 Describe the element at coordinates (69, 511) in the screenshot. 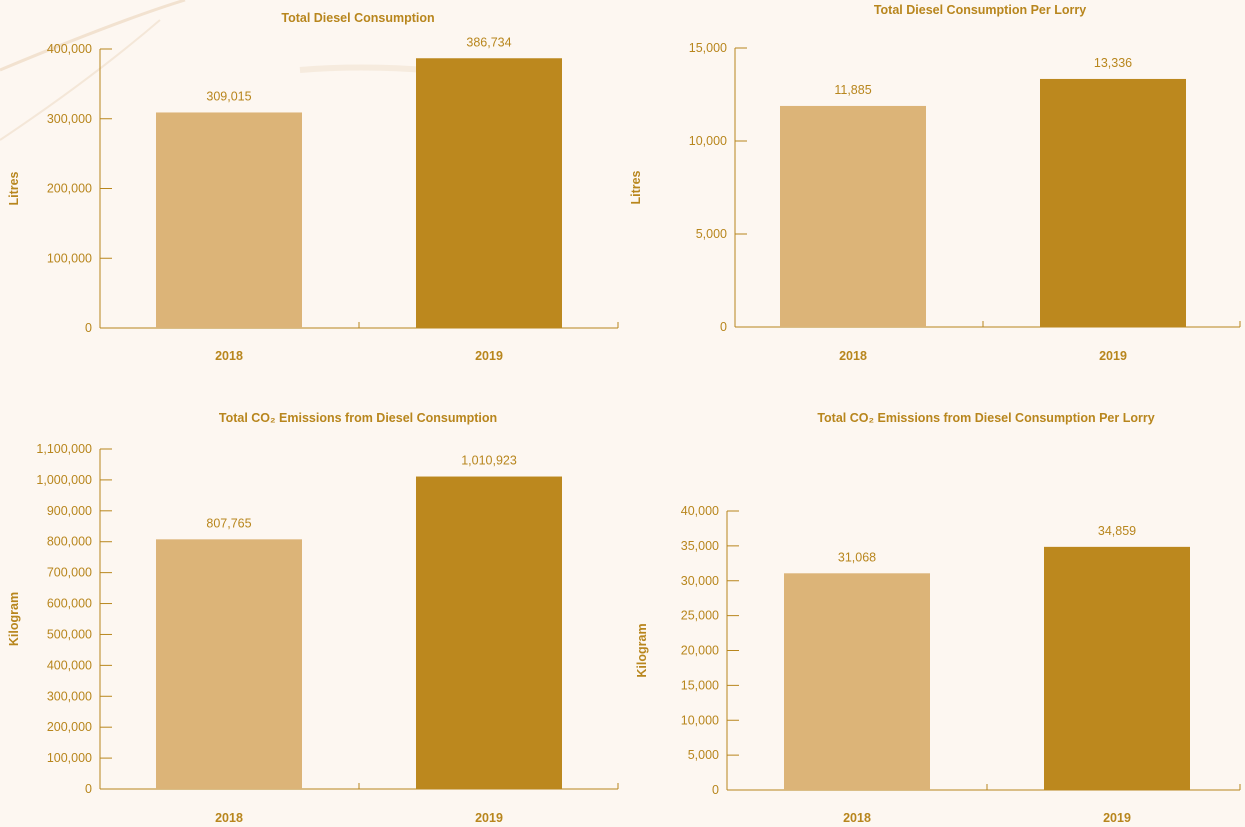

I see `y-tick-label: 900,000` at that location.